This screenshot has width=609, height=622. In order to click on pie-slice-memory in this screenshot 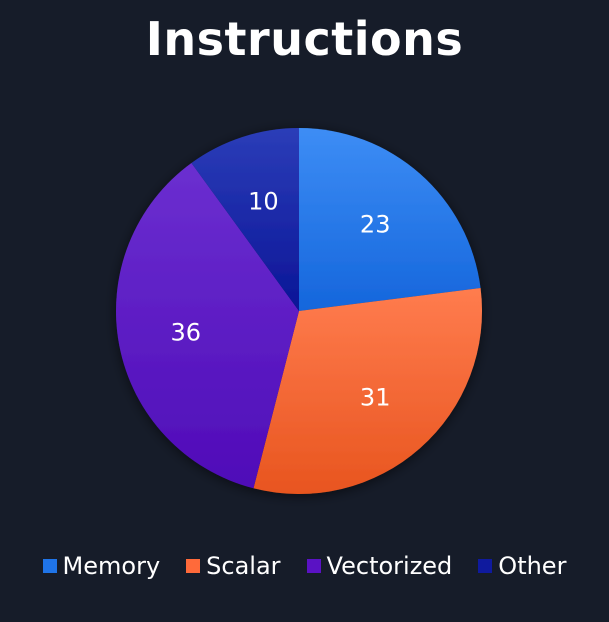, I will do `click(390, 219)`.